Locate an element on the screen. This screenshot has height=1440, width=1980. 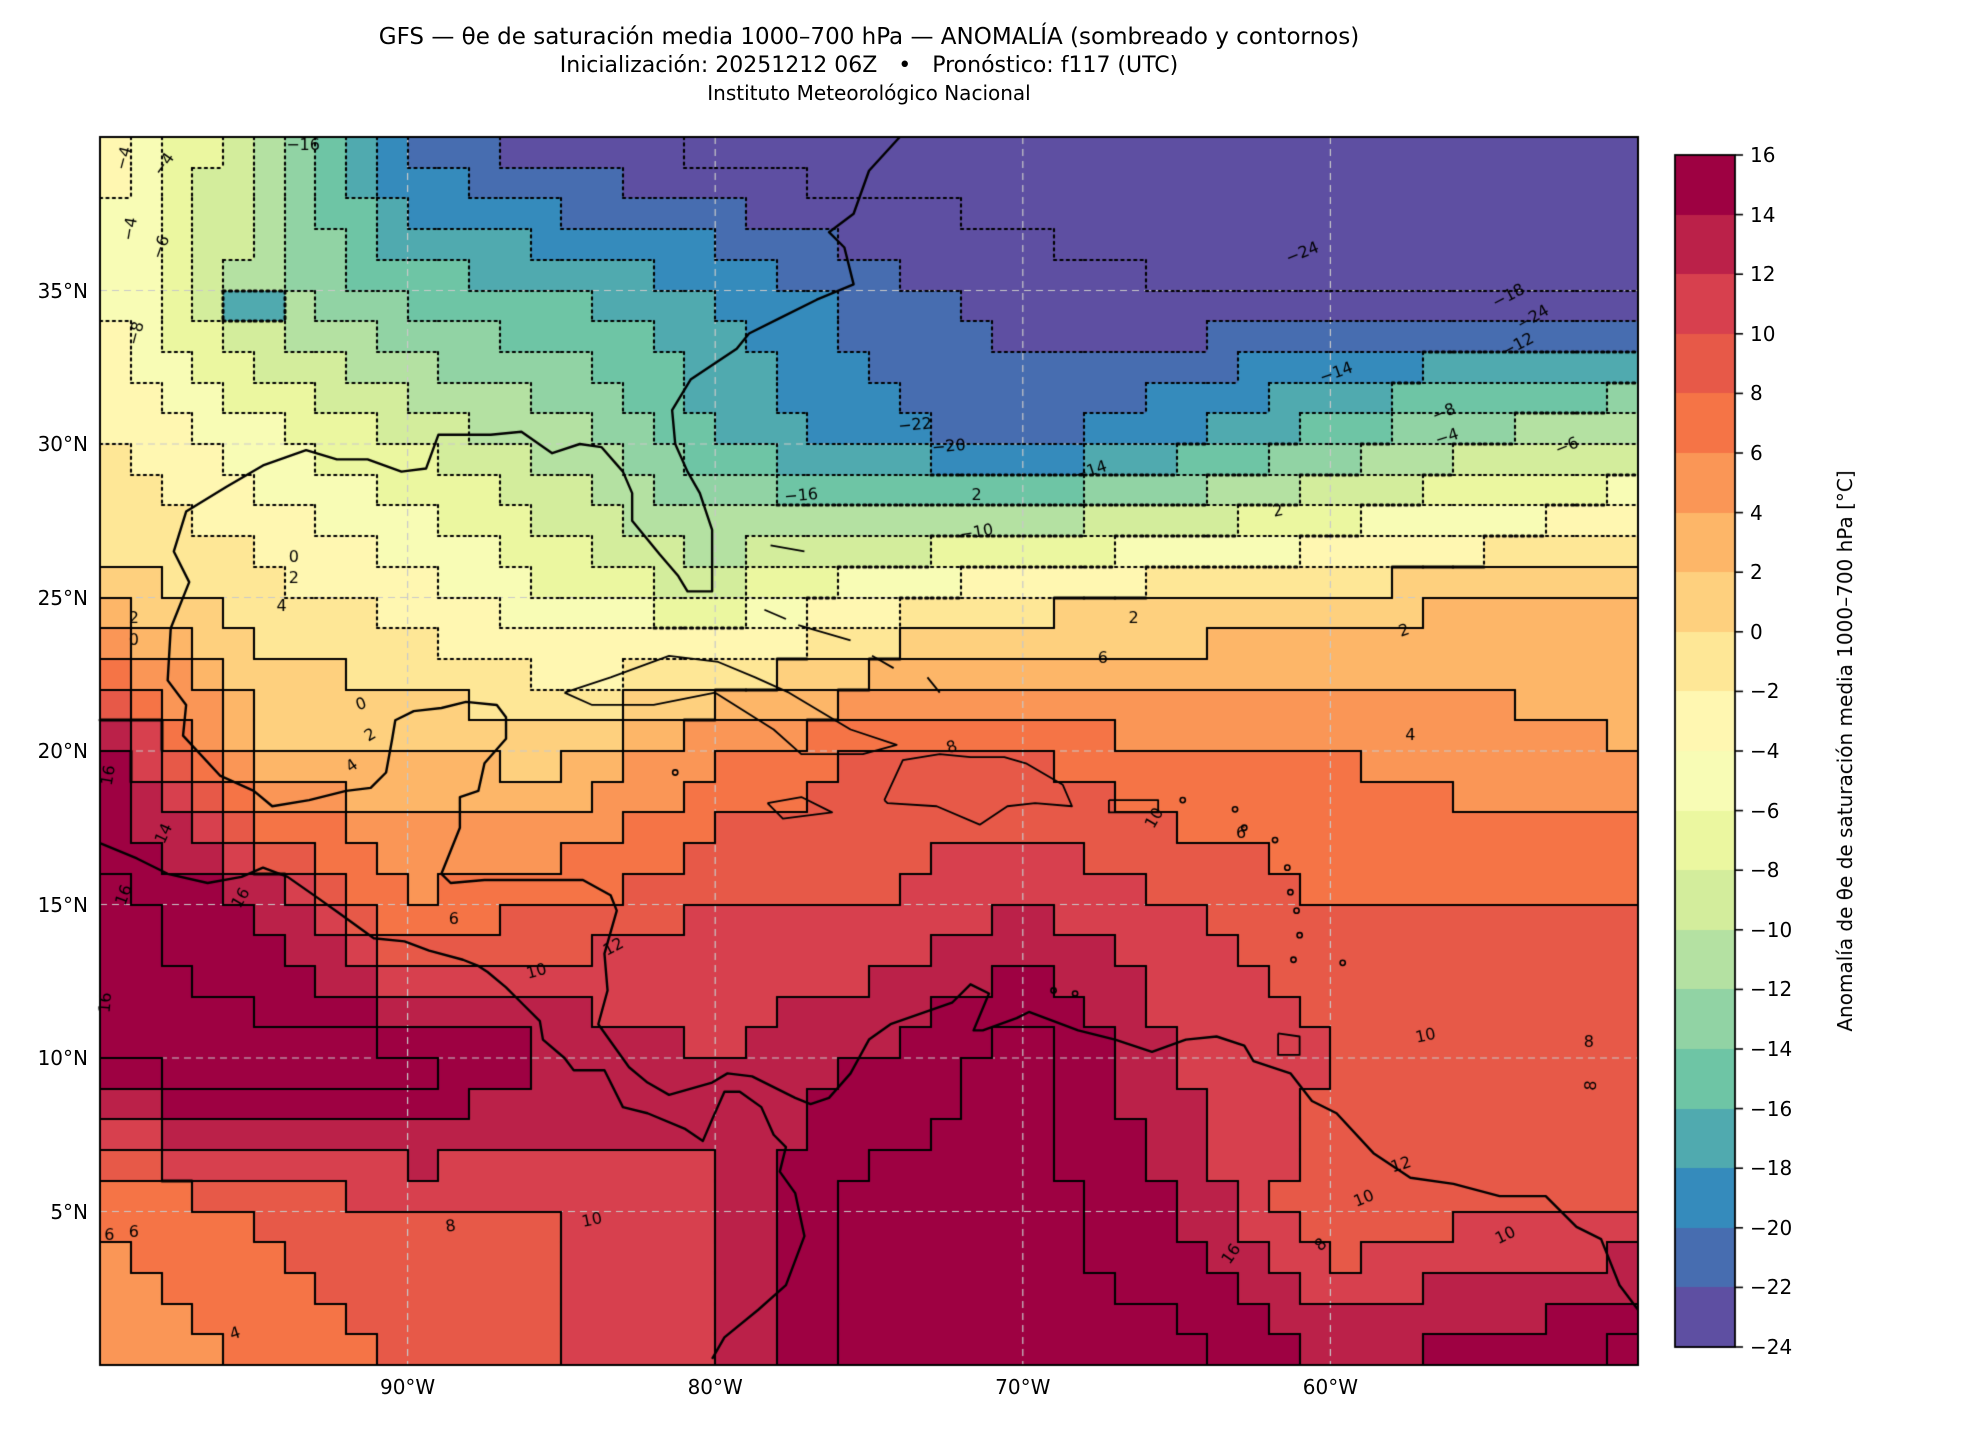
colorbar-tick-label: 14 is located at coordinates (1763, 214).